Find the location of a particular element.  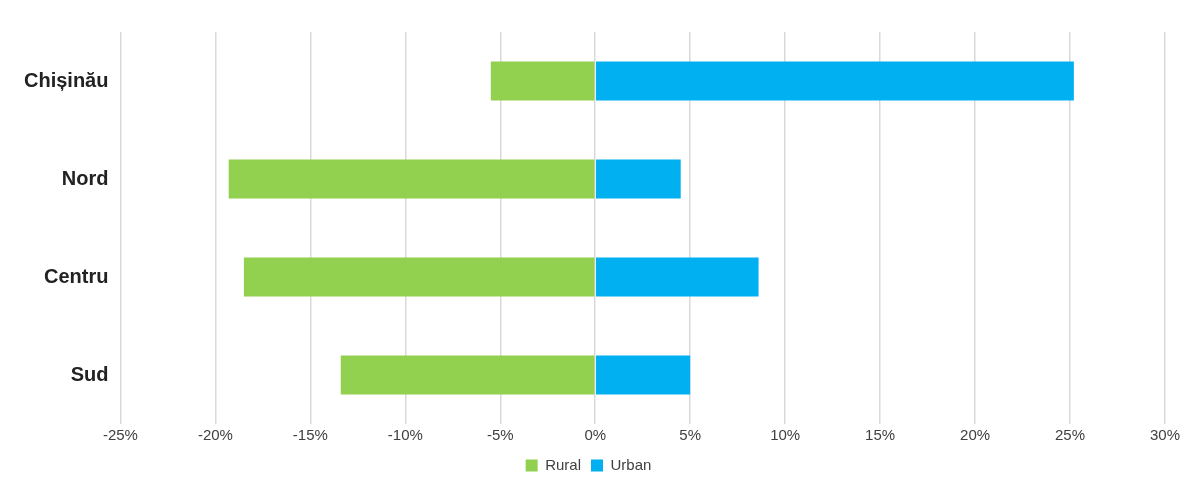

x-tick-label: 25% is located at coordinates (1070, 435).